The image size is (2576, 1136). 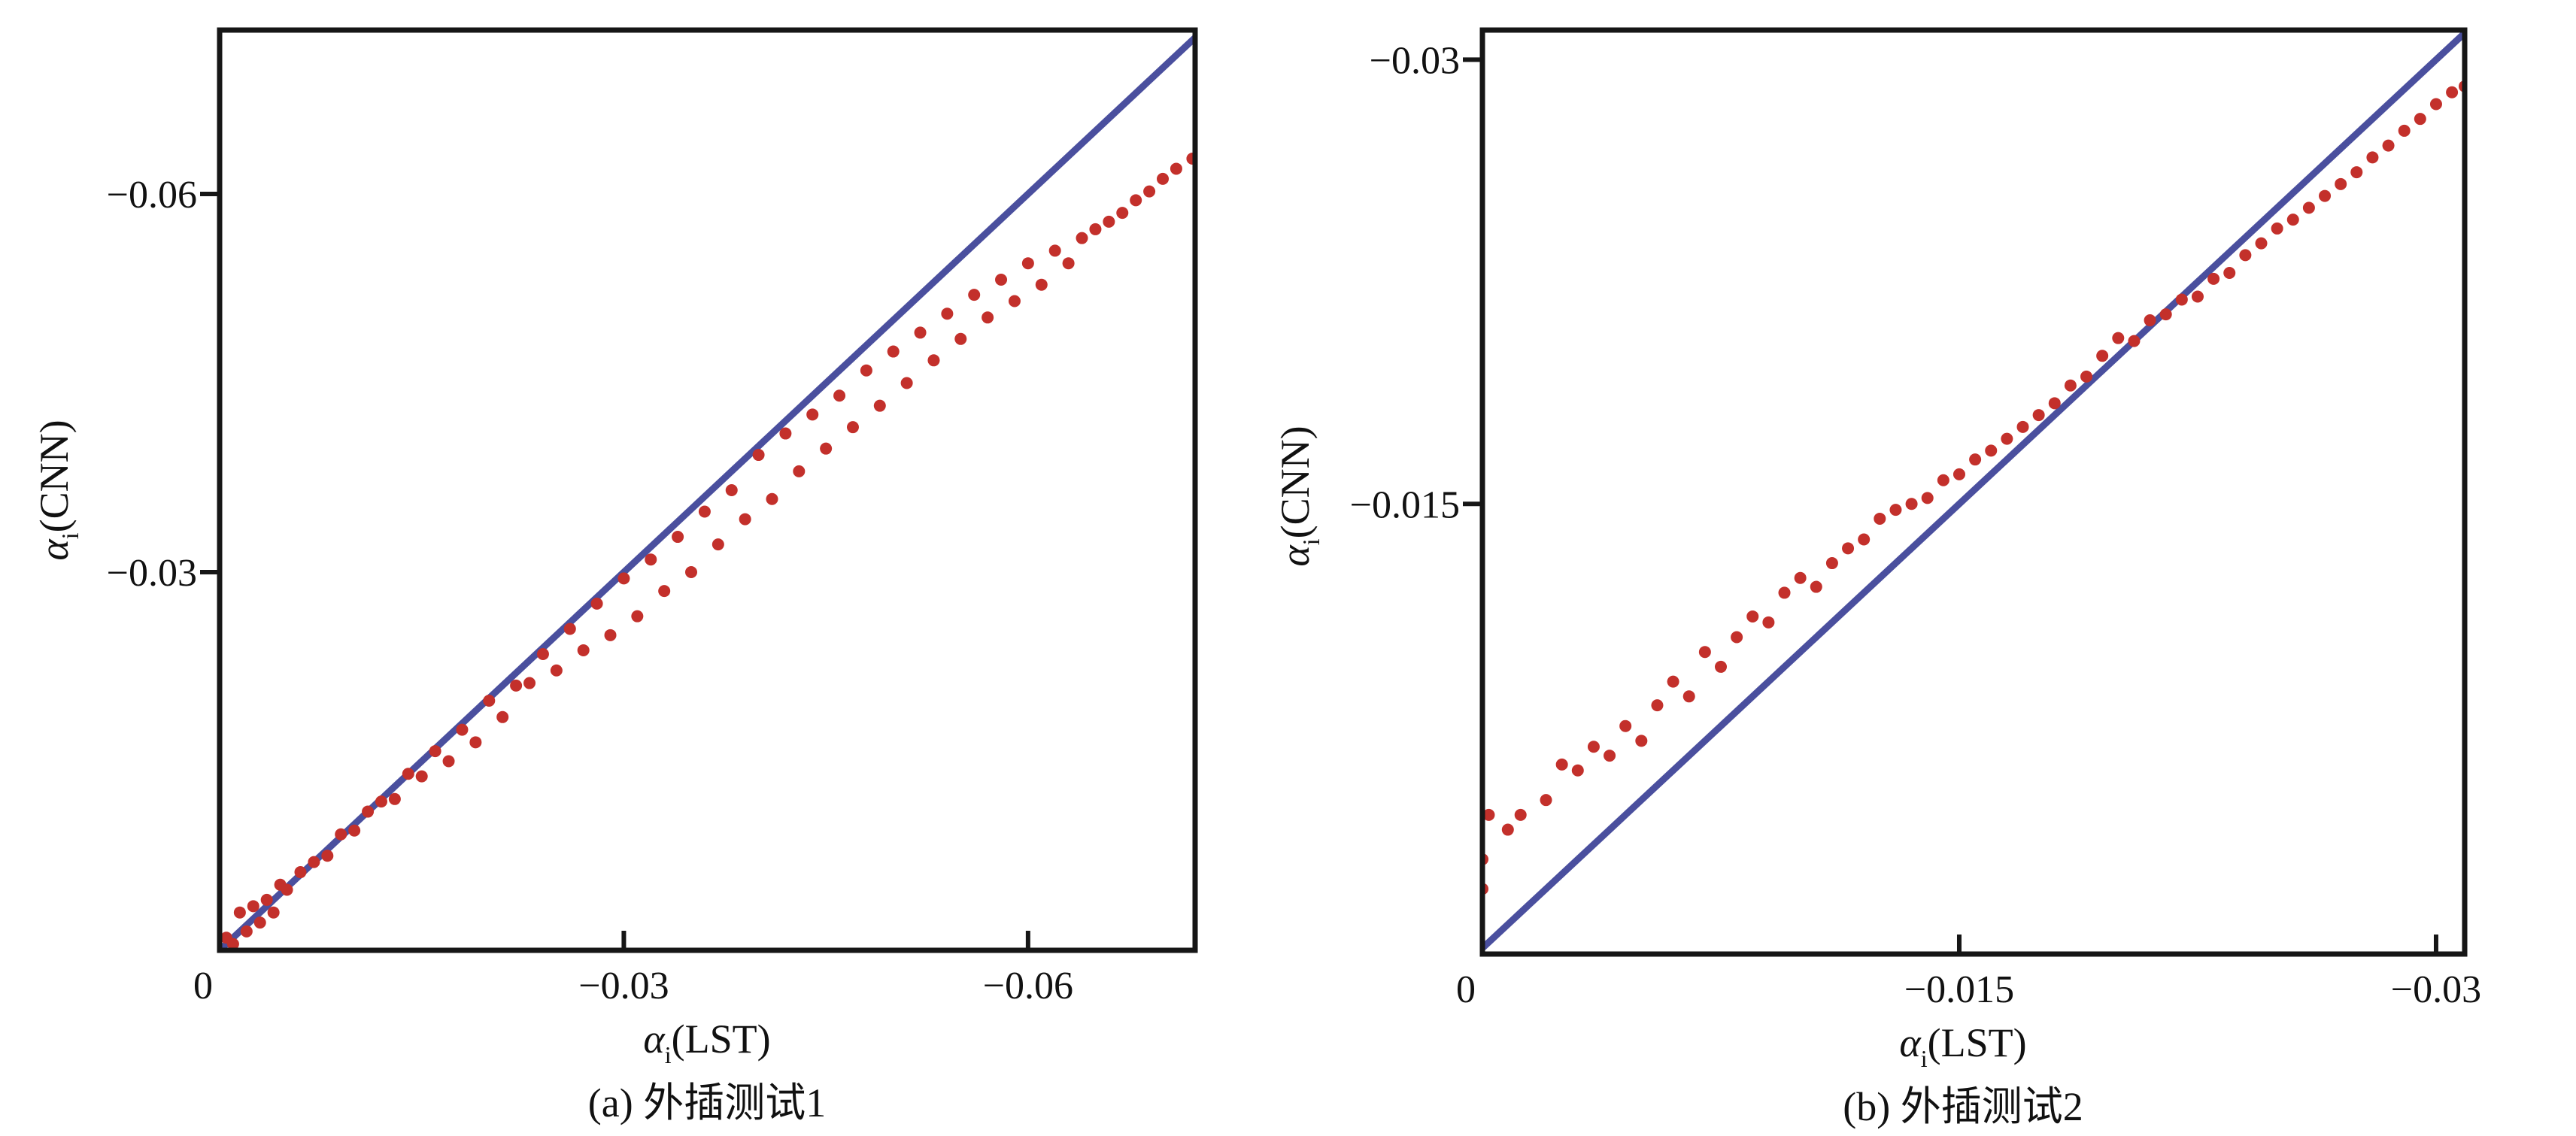 I want to click on panel-b-y-axis-label: αi(CNN), so click(x=1298, y=496).